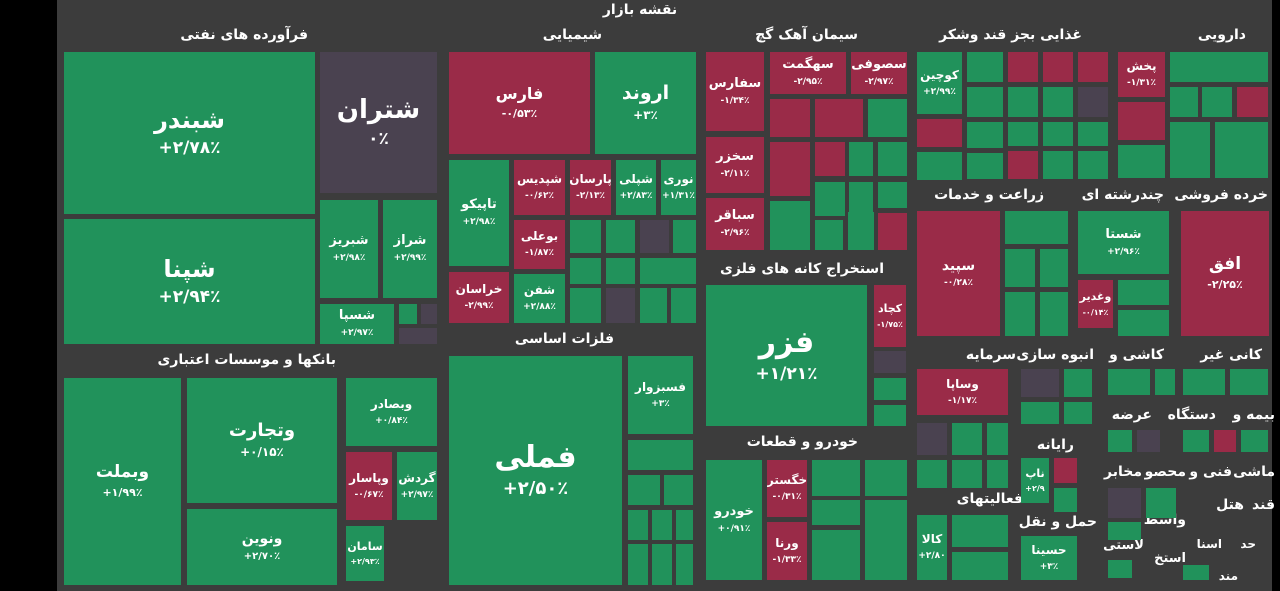  I want to click on tile-وغدیر: وغدیر -۰/۱۴٪, so click(1095, 304).